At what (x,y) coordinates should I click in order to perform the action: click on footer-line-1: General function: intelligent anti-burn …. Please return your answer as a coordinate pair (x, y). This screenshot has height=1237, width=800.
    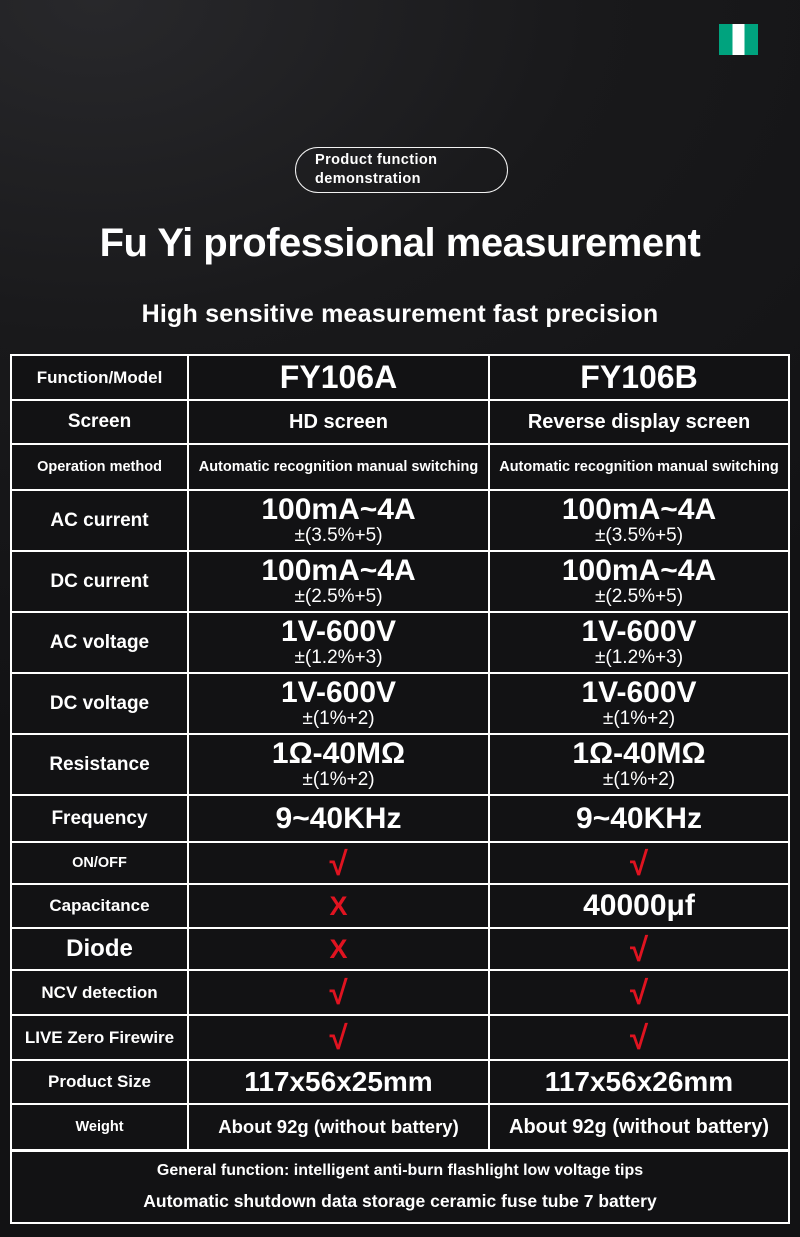
    Looking at the image, I should click on (400, 1170).